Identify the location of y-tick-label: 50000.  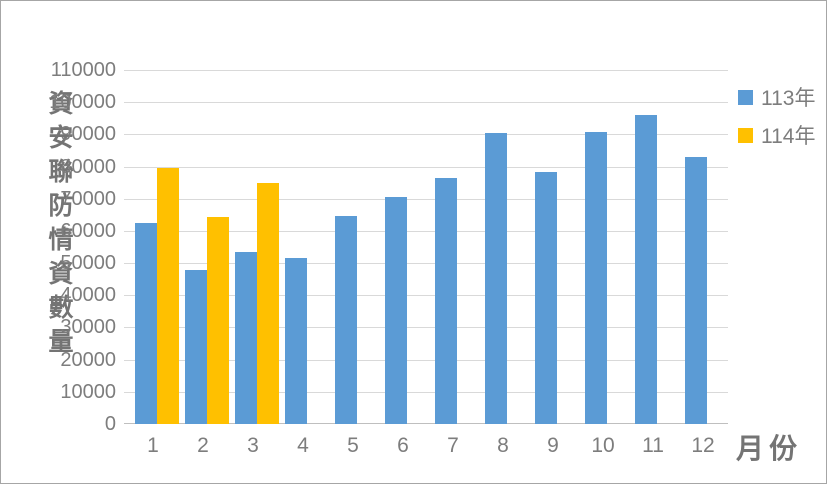
(88, 263).